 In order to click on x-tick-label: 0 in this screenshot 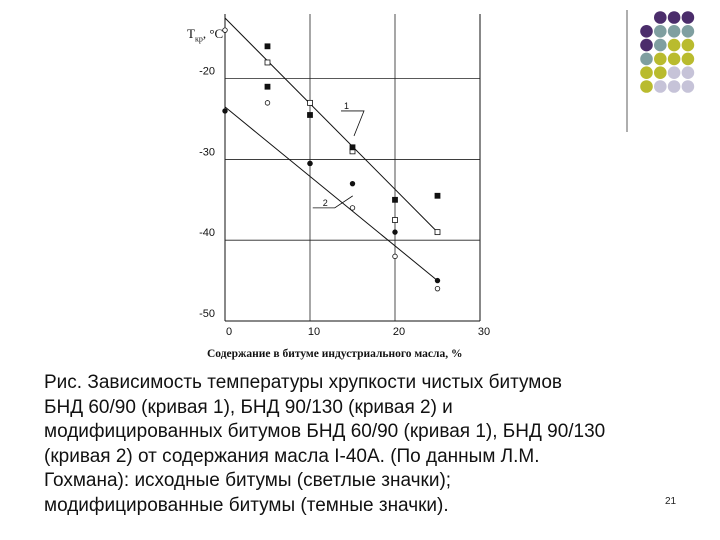, I will do `click(229, 332)`.